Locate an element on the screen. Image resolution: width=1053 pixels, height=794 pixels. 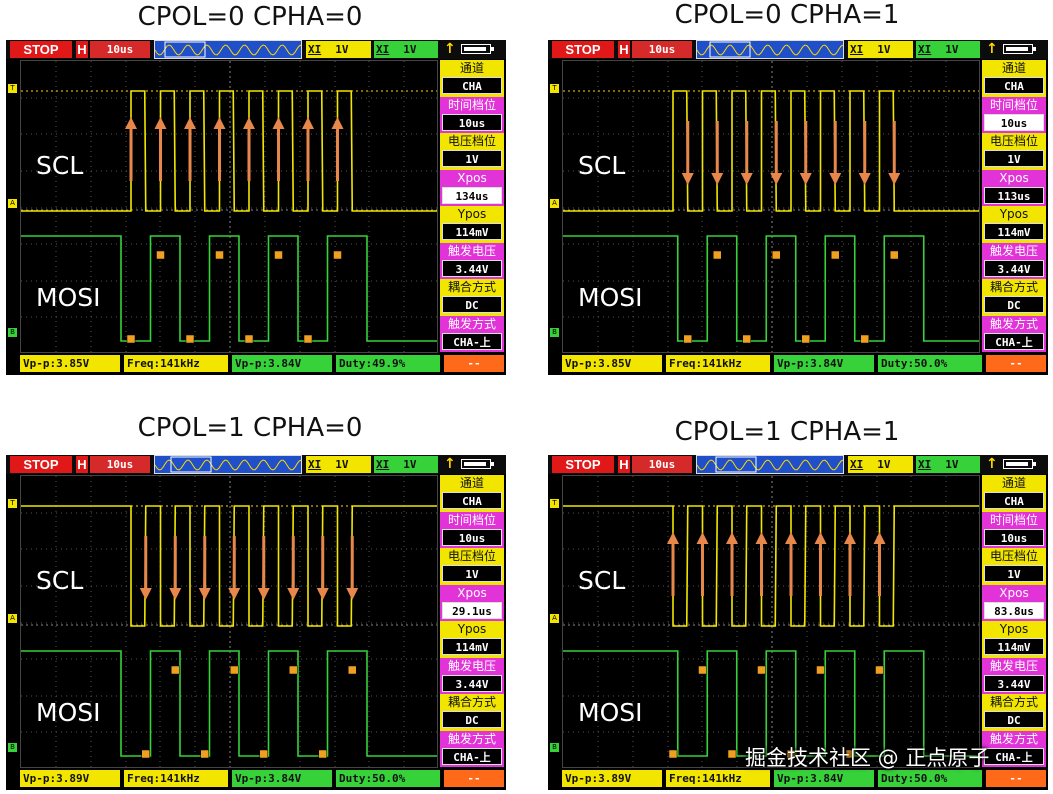
sidebar-menu-item: Xpos 83.8us is located at coordinates (1014, 602).